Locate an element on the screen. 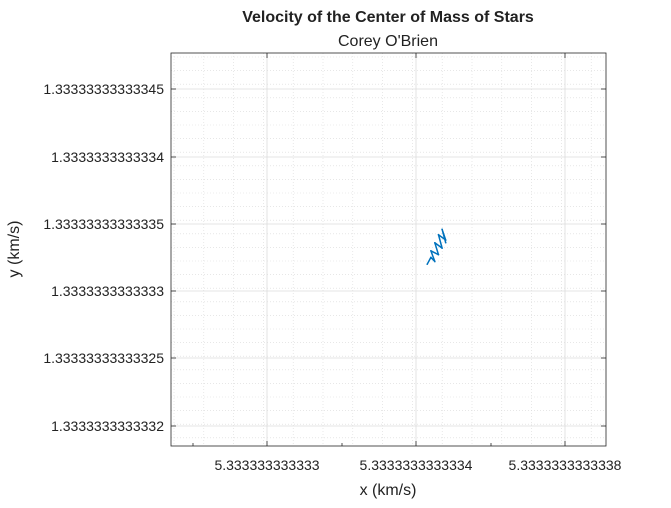  x-tick-label: 5.3333333333338 is located at coordinates (565, 465).